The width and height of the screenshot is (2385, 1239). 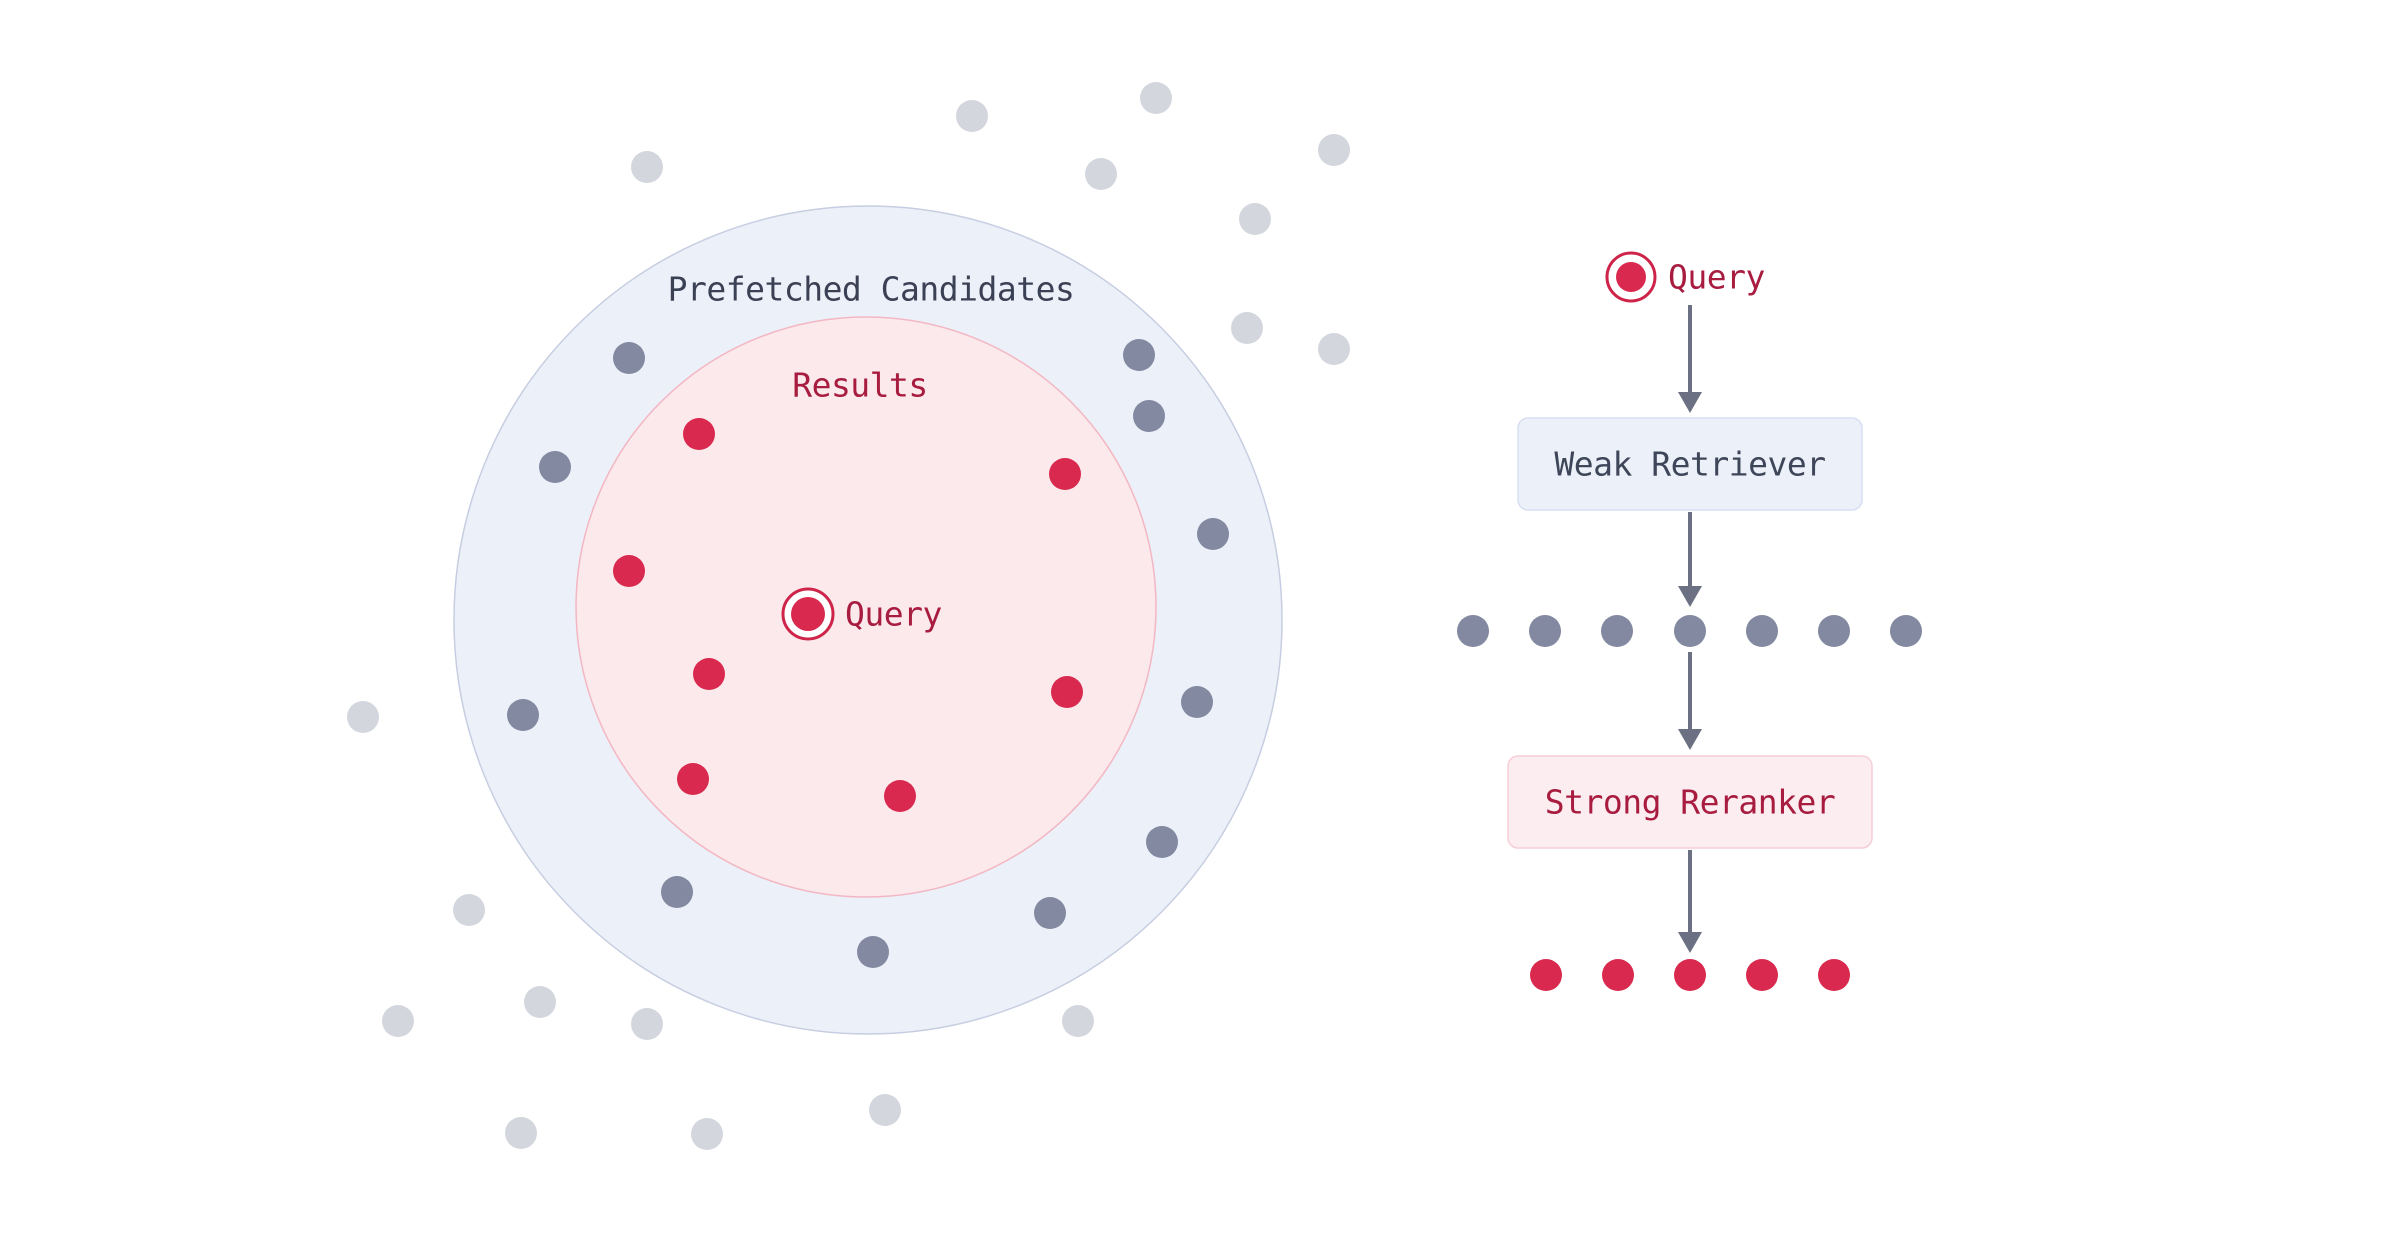 I want to click on result-dots, so click(x=848, y=615).